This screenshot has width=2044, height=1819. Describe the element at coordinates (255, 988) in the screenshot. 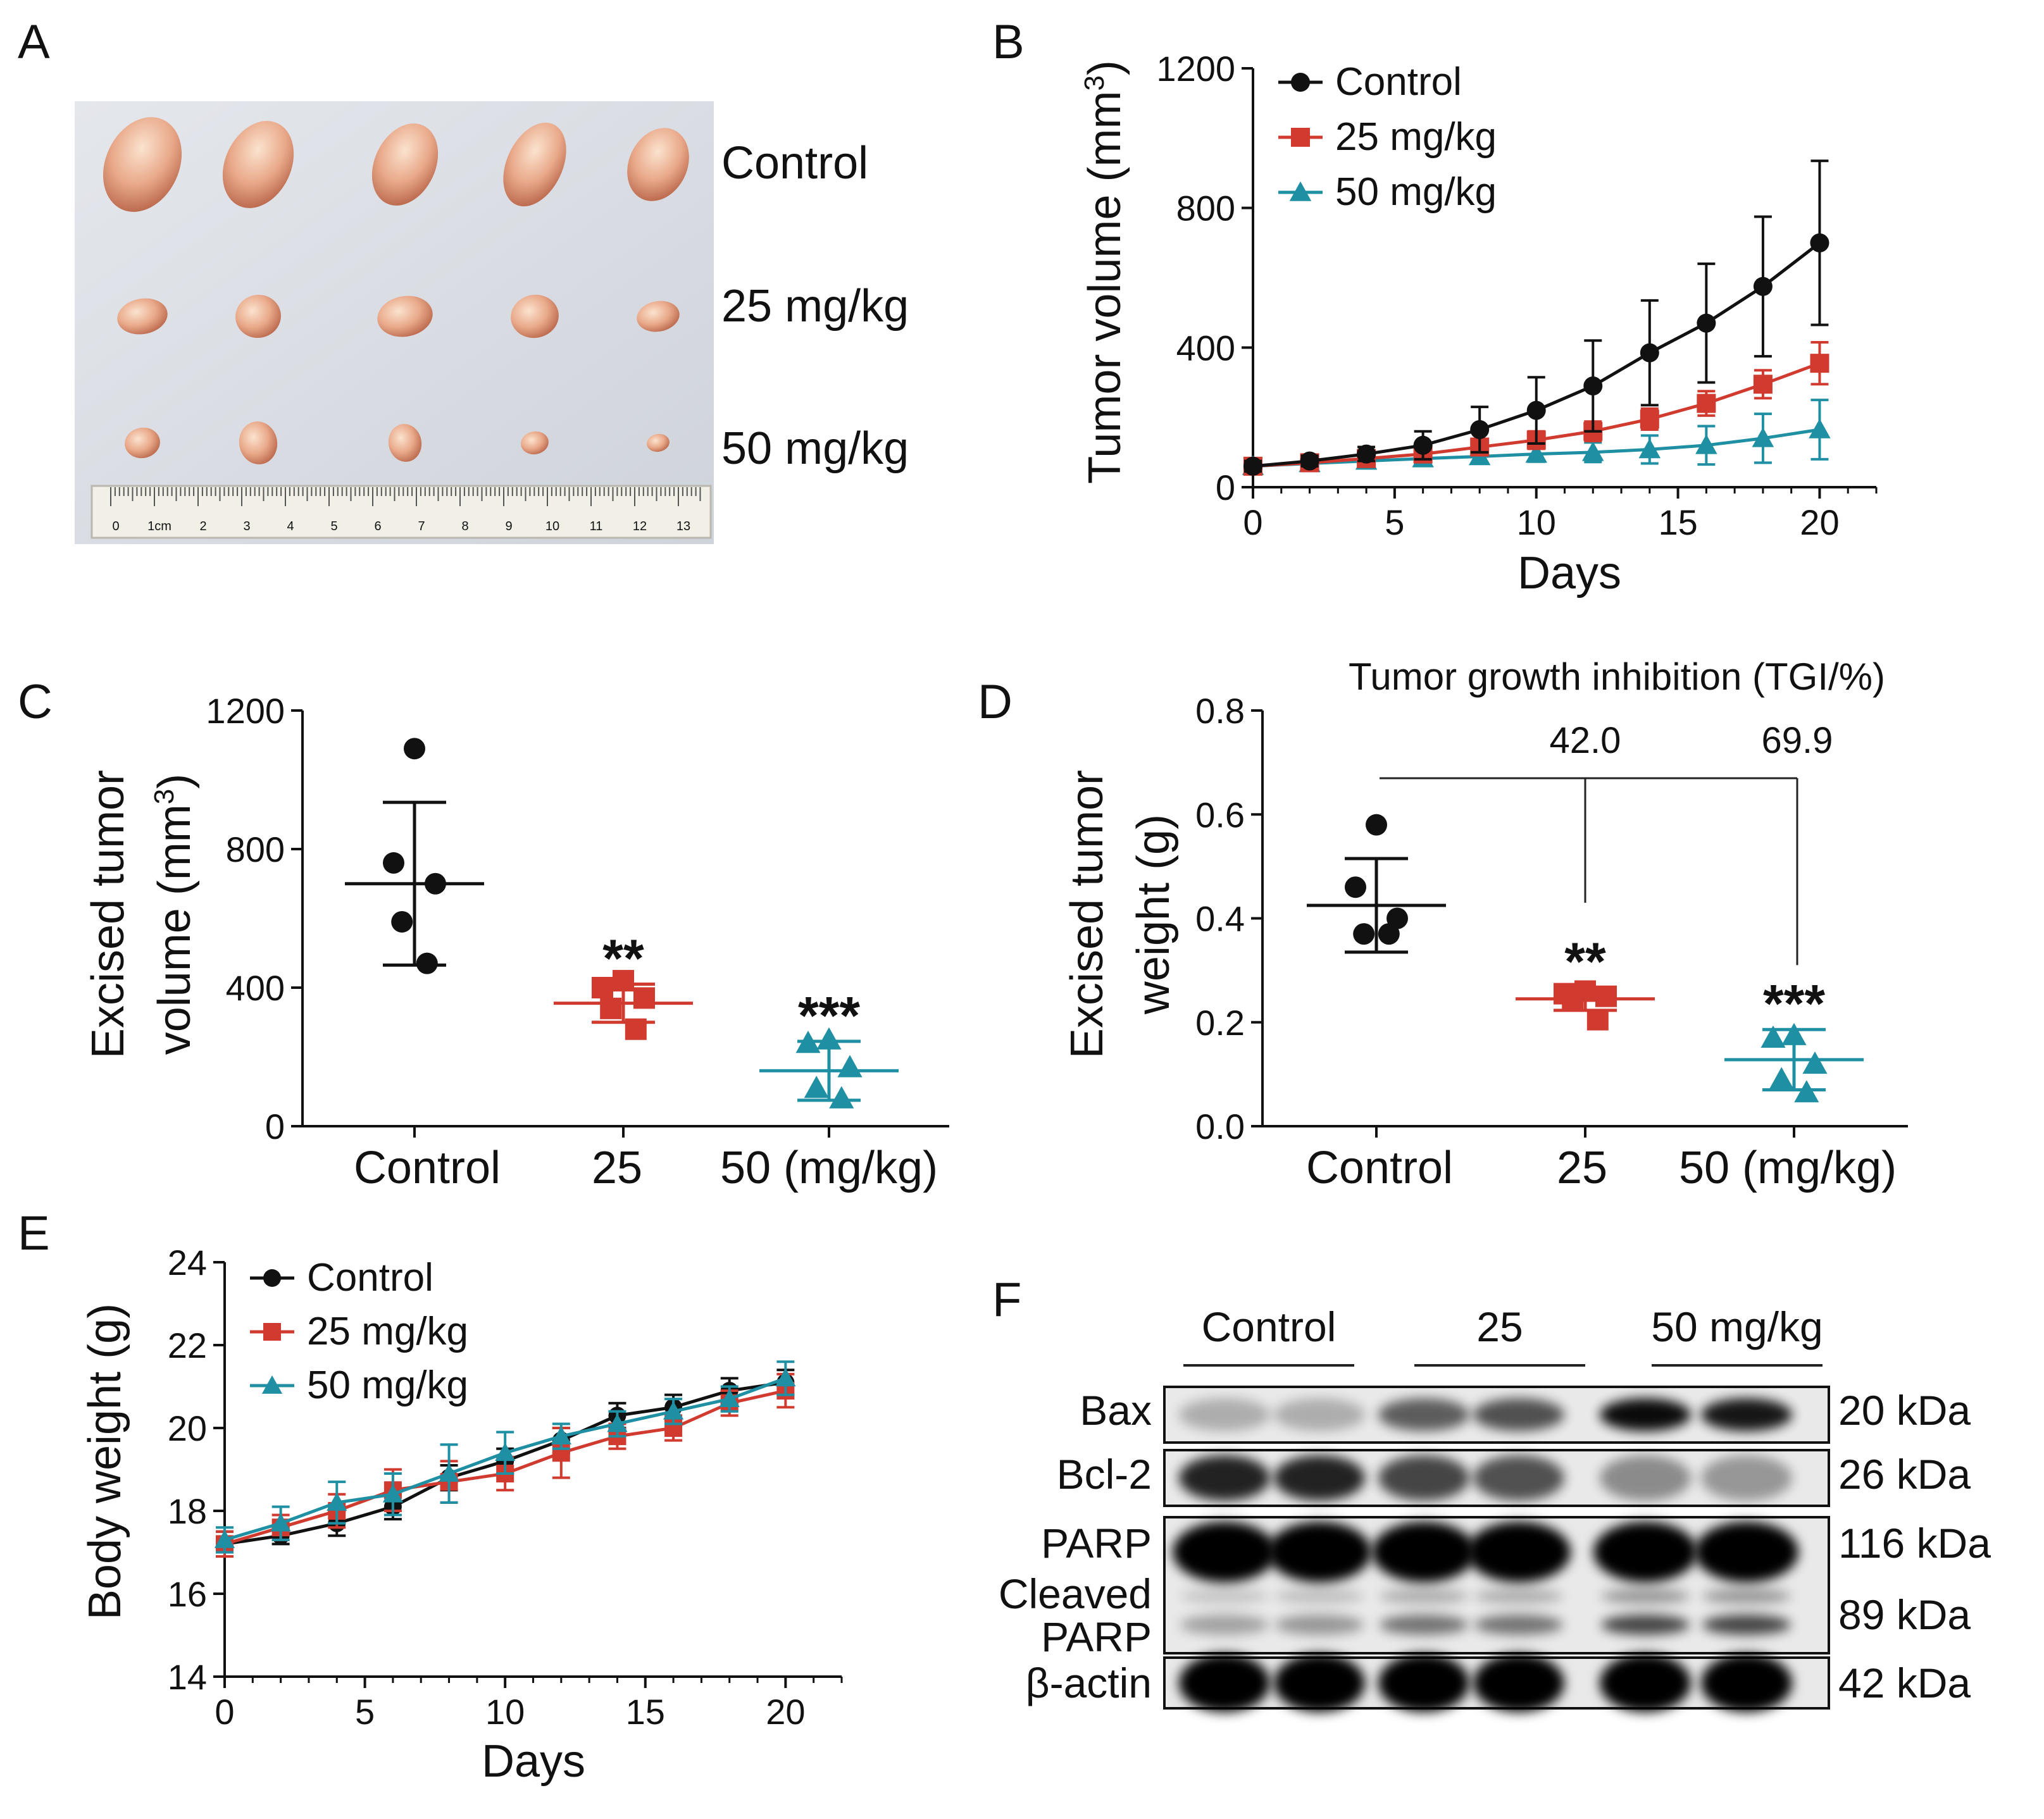

I see `excised-volume-y-tick-label: 400` at that location.